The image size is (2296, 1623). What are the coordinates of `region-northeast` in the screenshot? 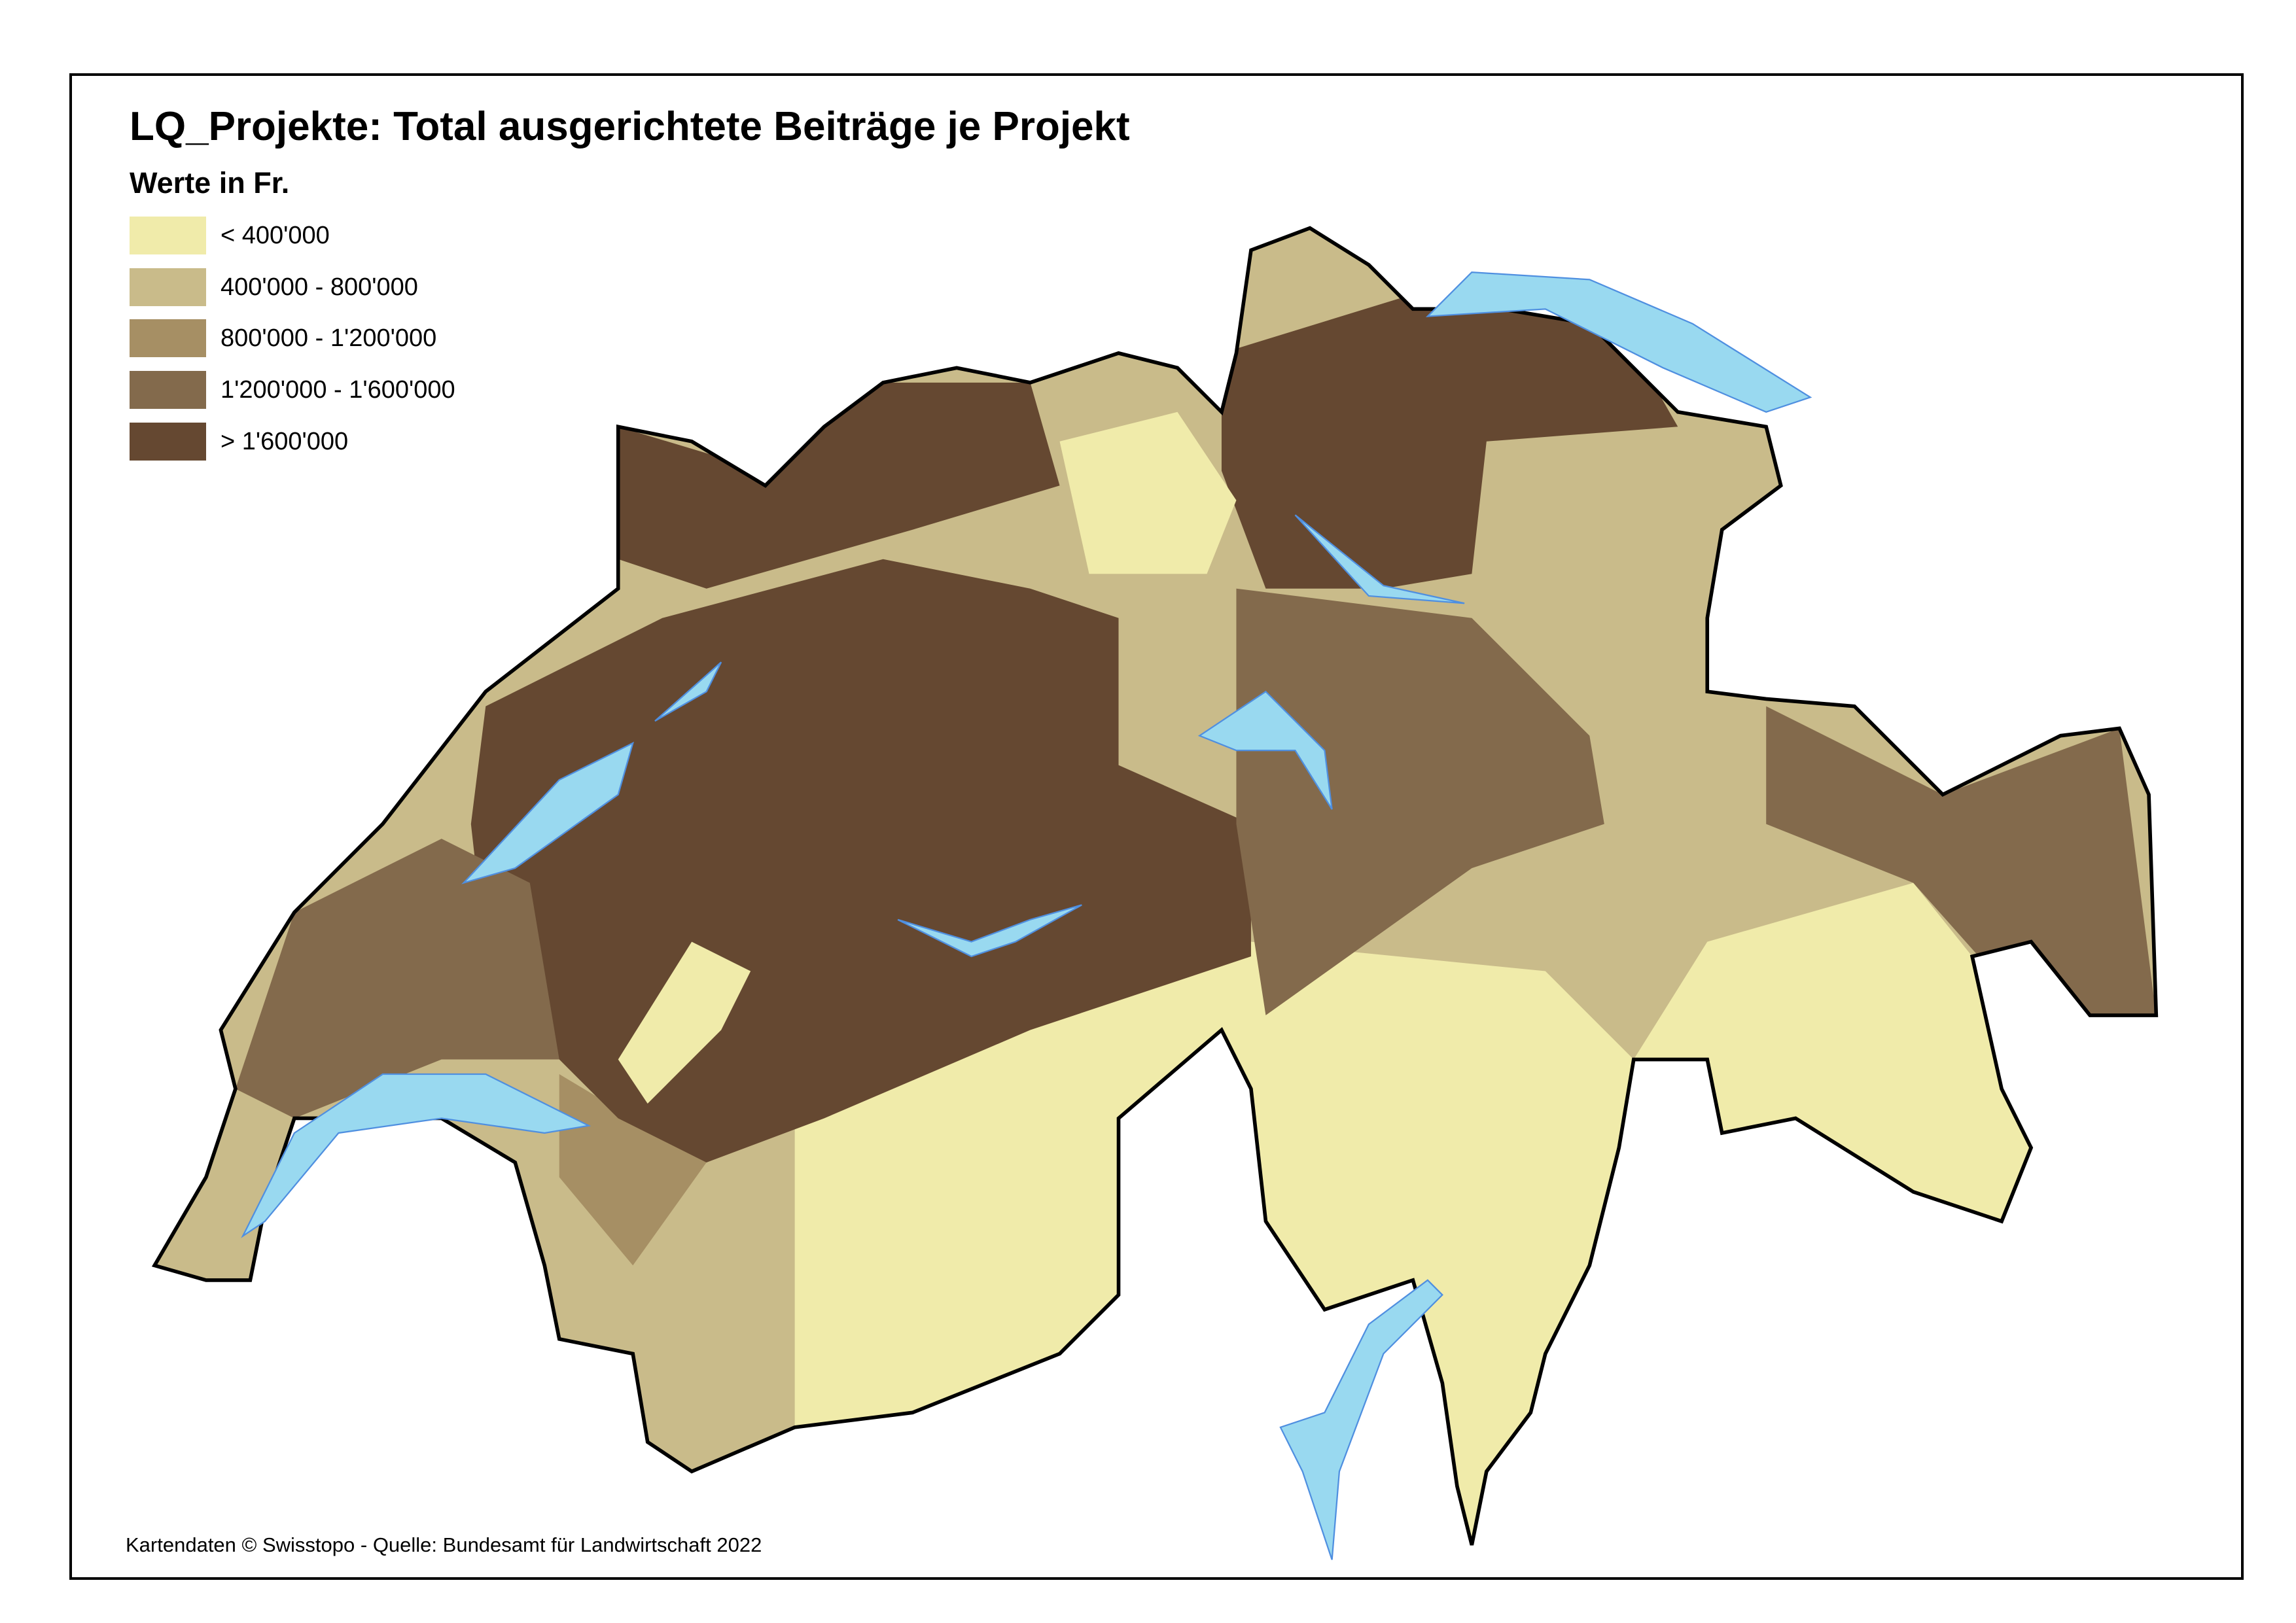 It's located at (1449, 442).